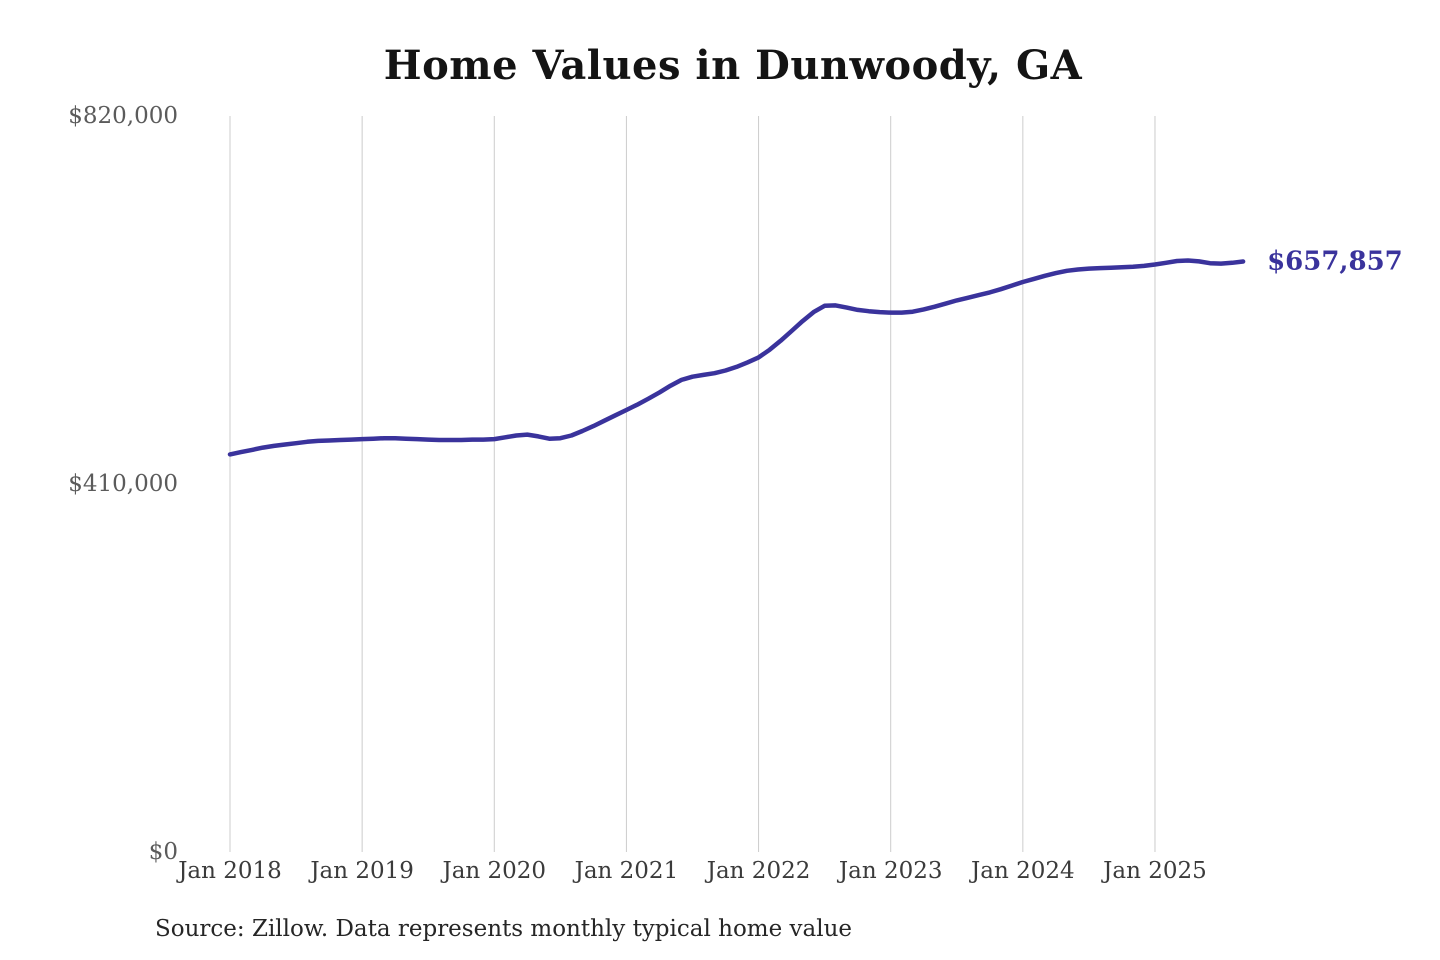 The height and width of the screenshot is (960, 1440). What do you see at coordinates (230, 871) in the screenshot?
I see `x-axis-tick-label: Jan 2018` at bounding box center [230, 871].